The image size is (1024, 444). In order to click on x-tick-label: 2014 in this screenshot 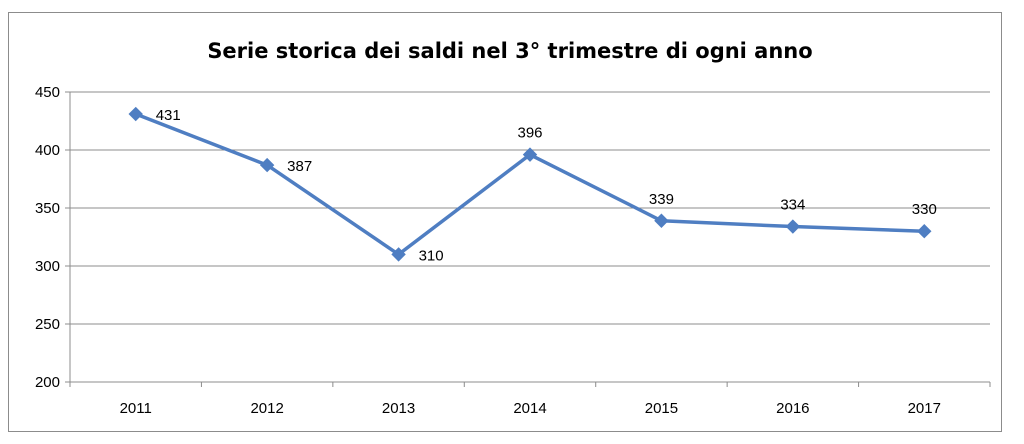, I will do `click(529, 408)`.